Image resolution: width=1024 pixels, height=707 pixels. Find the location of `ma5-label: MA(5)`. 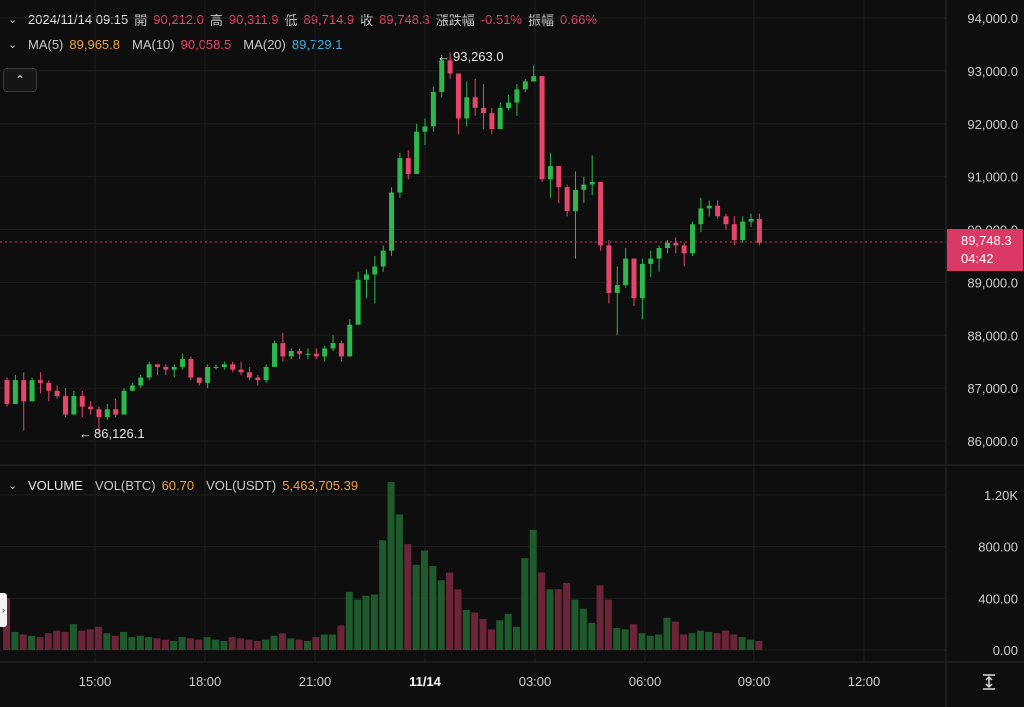

ma5-label: MA(5) is located at coordinates (46, 44).